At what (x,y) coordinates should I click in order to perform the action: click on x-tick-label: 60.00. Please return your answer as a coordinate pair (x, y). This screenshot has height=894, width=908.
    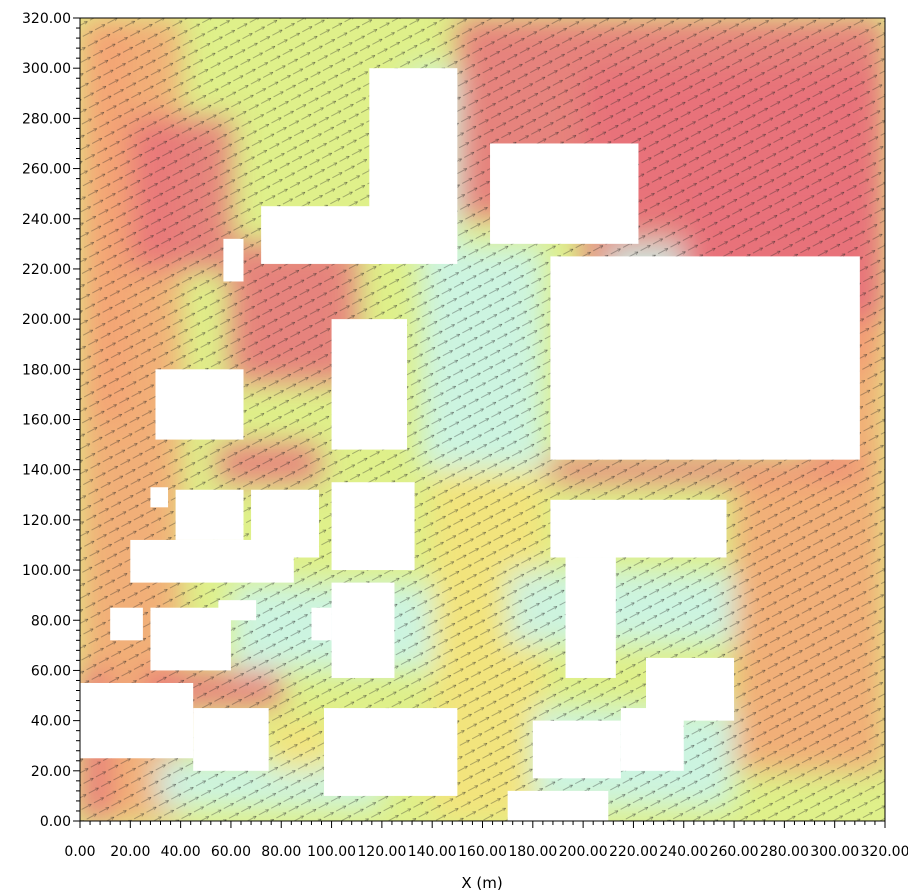
    Looking at the image, I should click on (231, 852).